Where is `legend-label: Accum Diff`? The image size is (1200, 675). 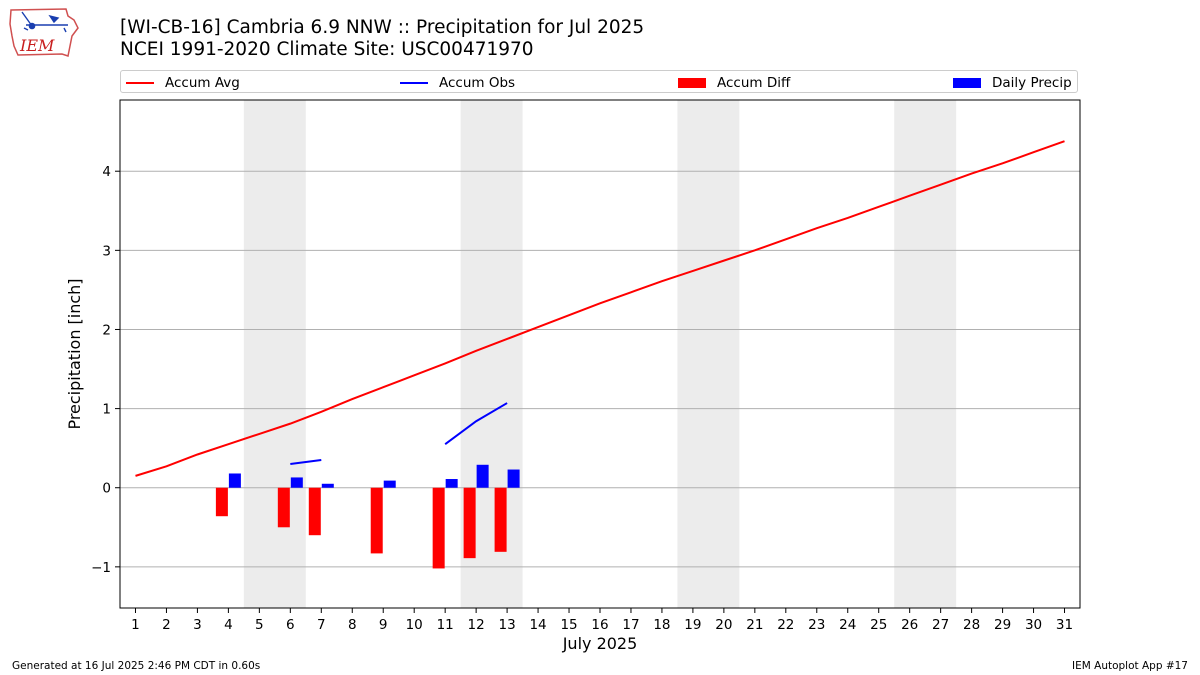
legend-label: Accum Diff is located at coordinates (754, 82).